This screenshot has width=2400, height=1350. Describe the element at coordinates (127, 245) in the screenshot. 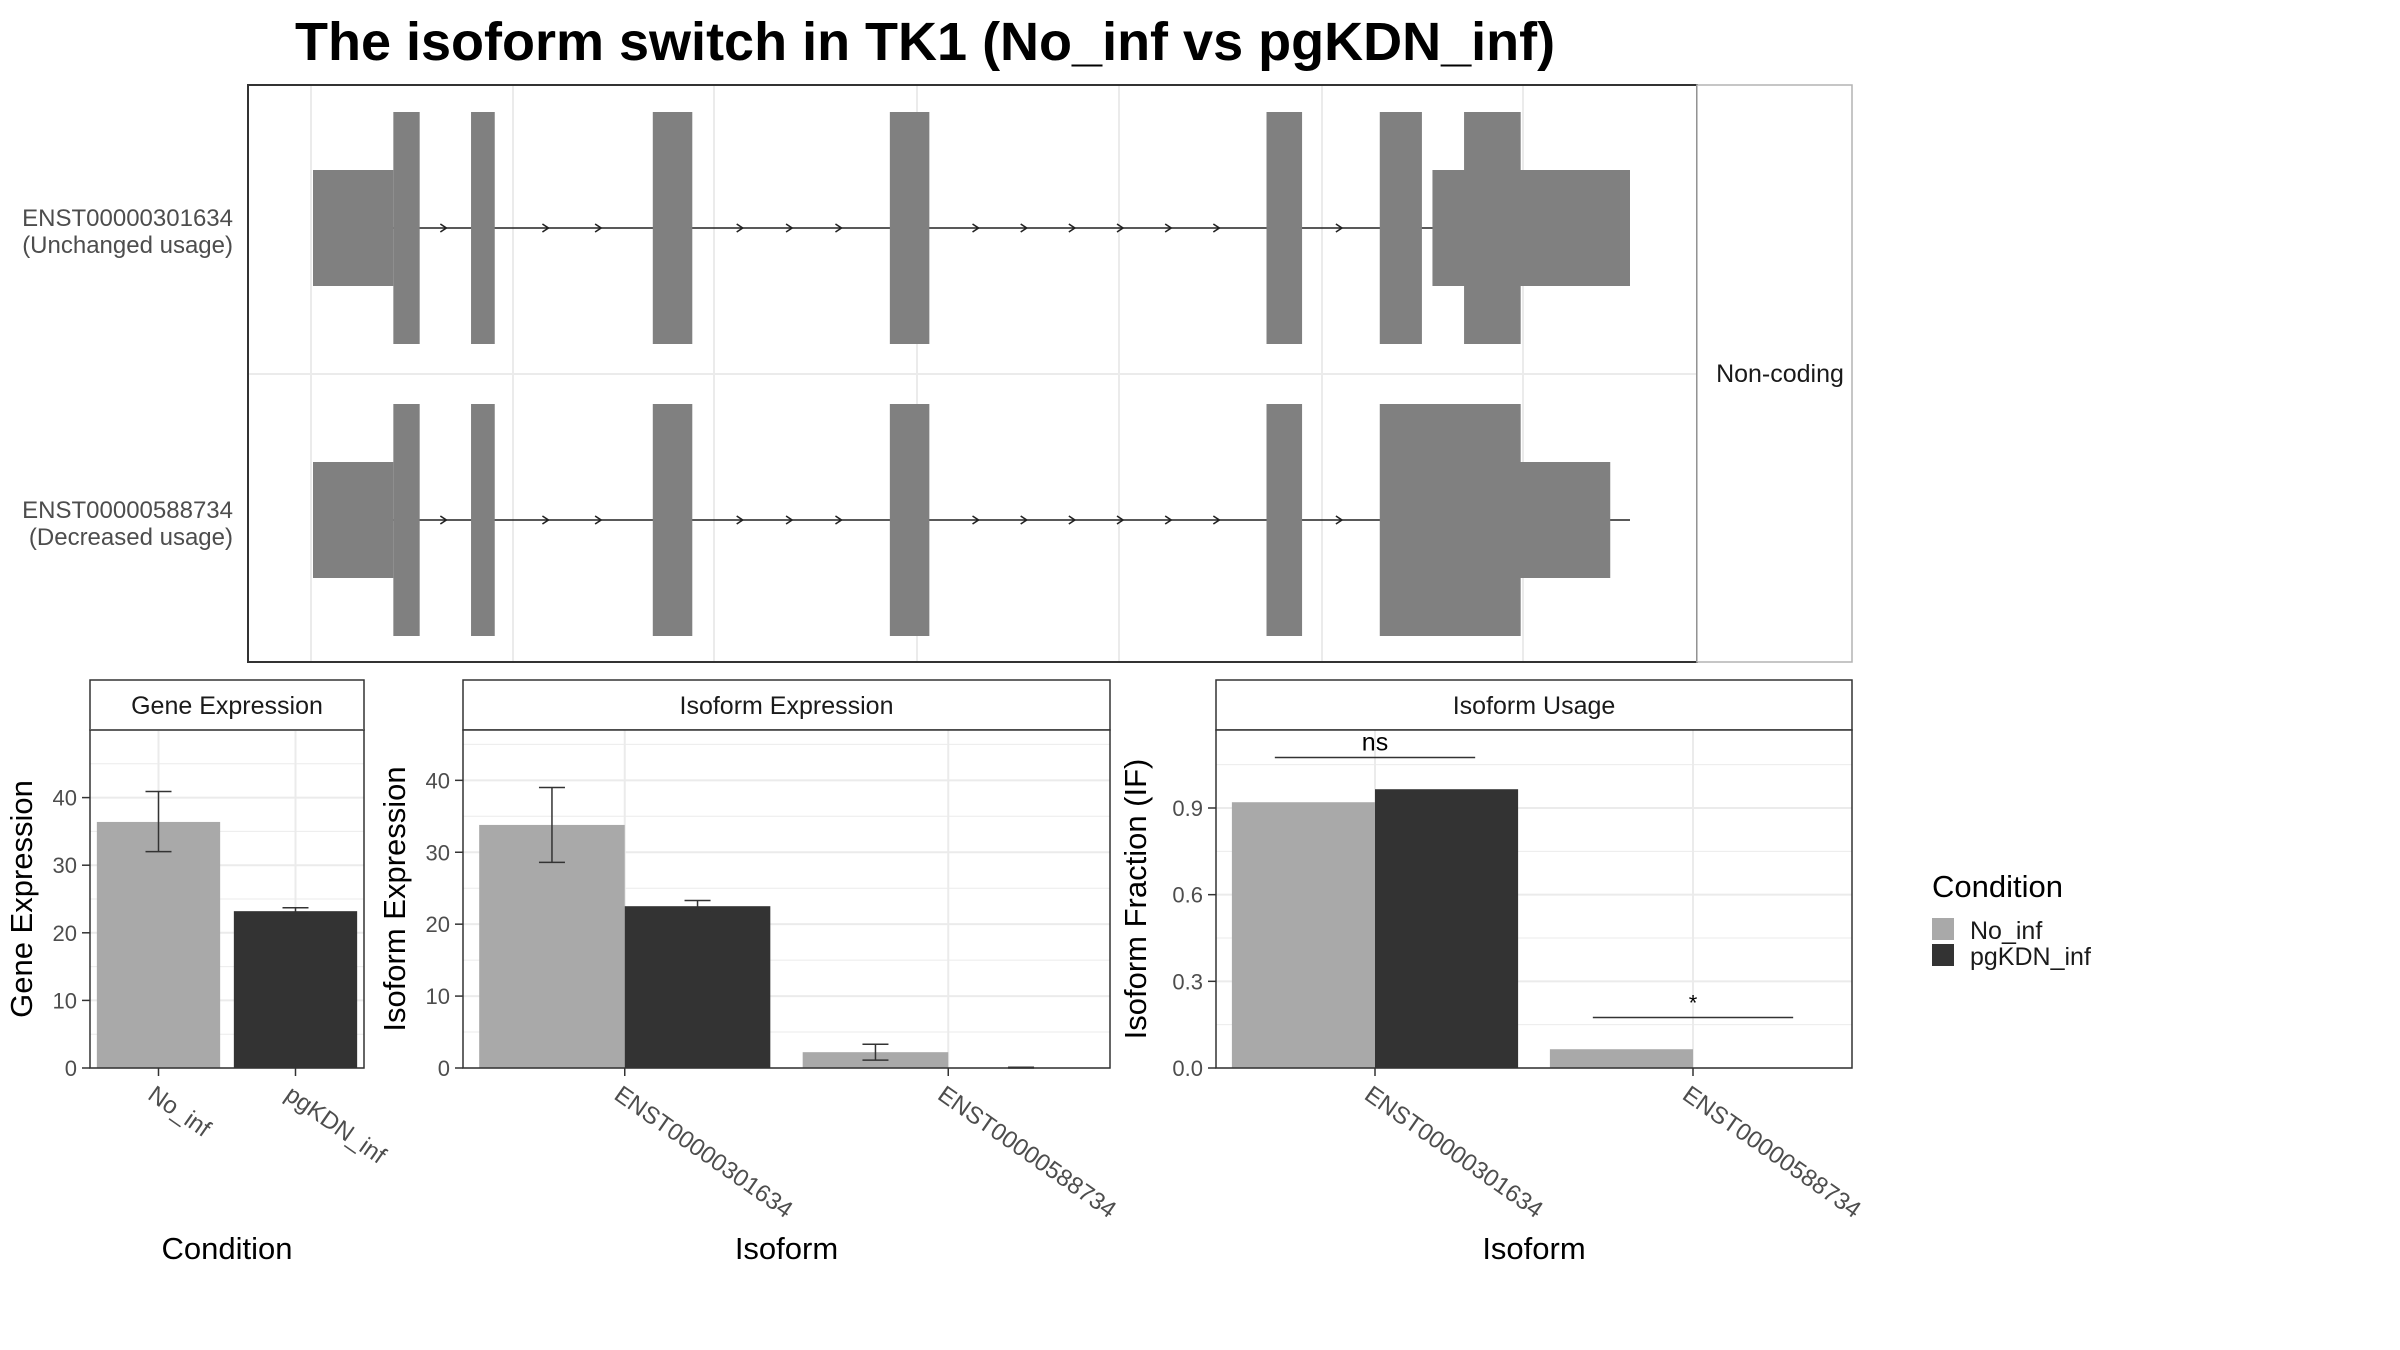

I see `transcript-usage-label: (Unchanged usage)` at that location.